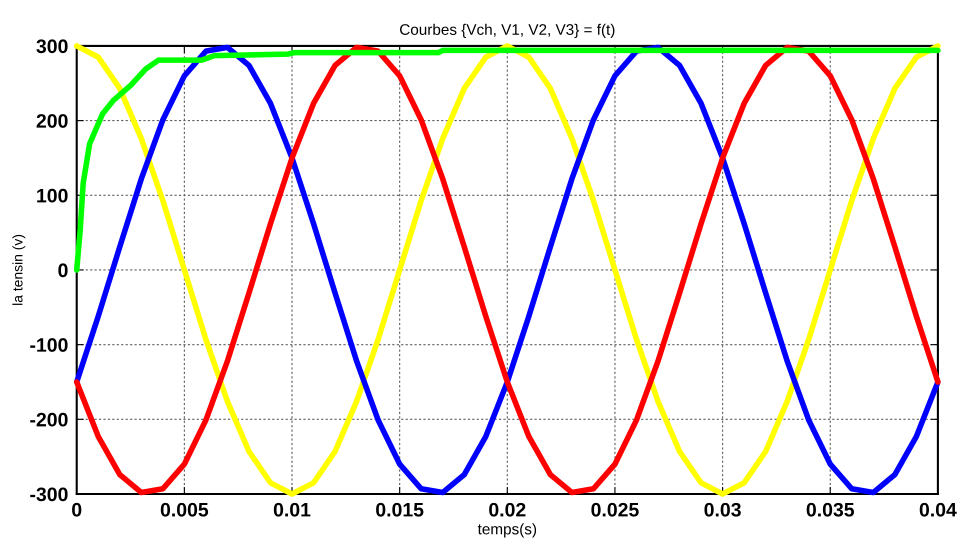  I want to click on x-tick-label: 0.025, so click(615, 509).